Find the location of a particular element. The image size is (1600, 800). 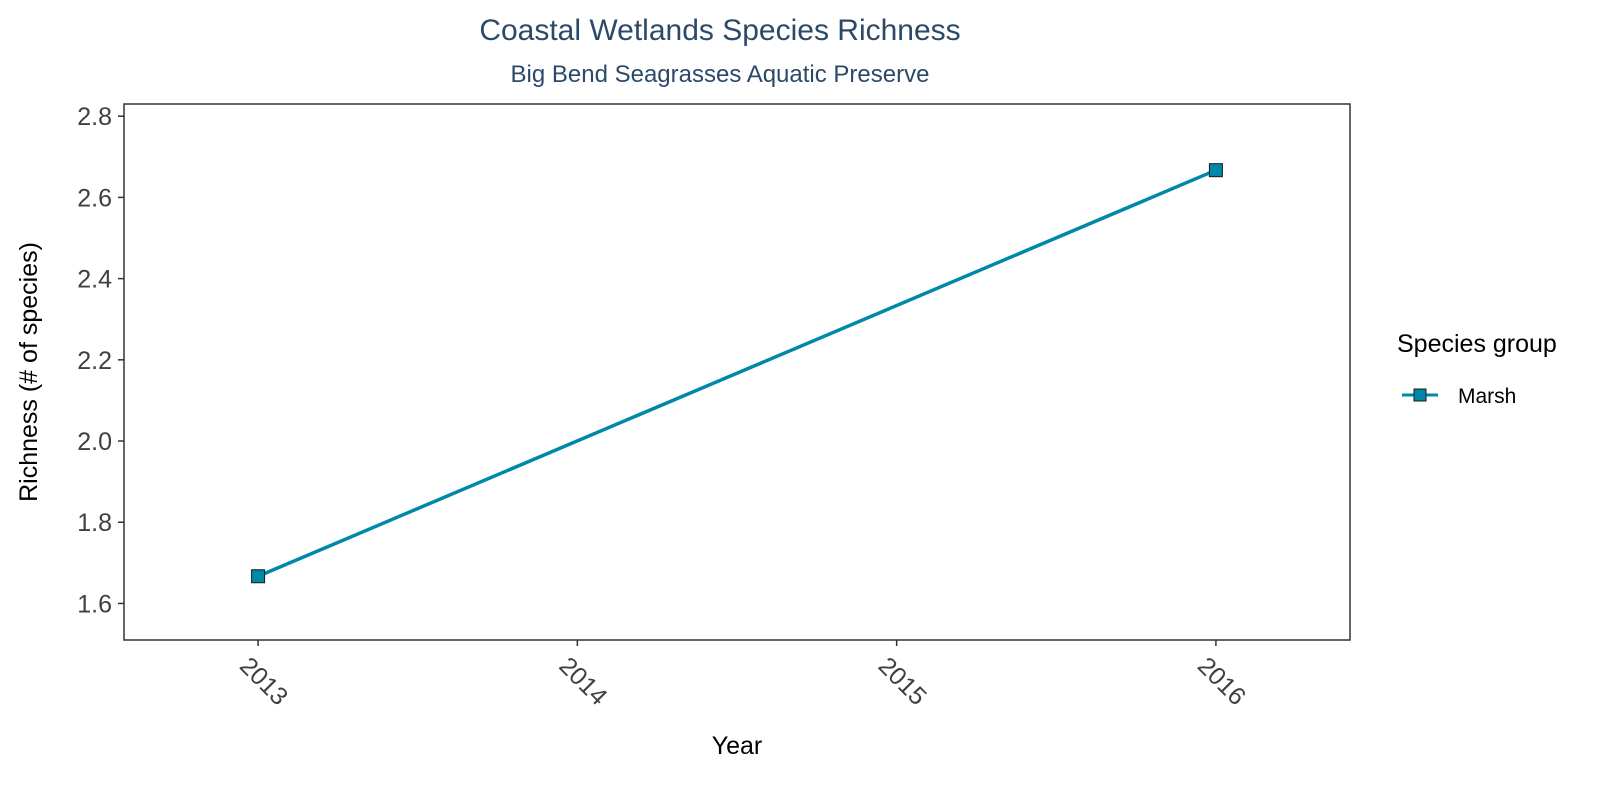

y-tick-label: 2.0 is located at coordinates (94, 442).